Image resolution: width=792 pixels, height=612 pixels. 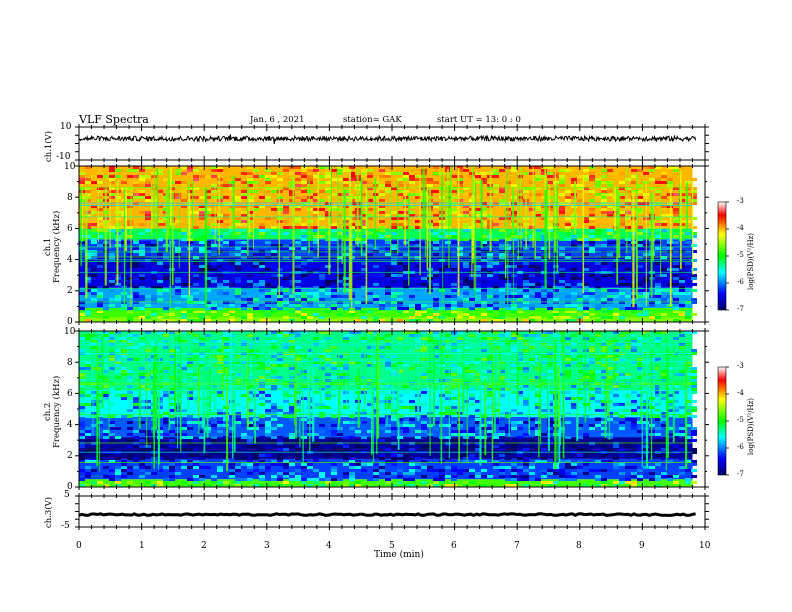 What do you see at coordinates (277, 120) in the screenshot?
I see `date-label: Jan. 6 , 2021` at bounding box center [277, 120].